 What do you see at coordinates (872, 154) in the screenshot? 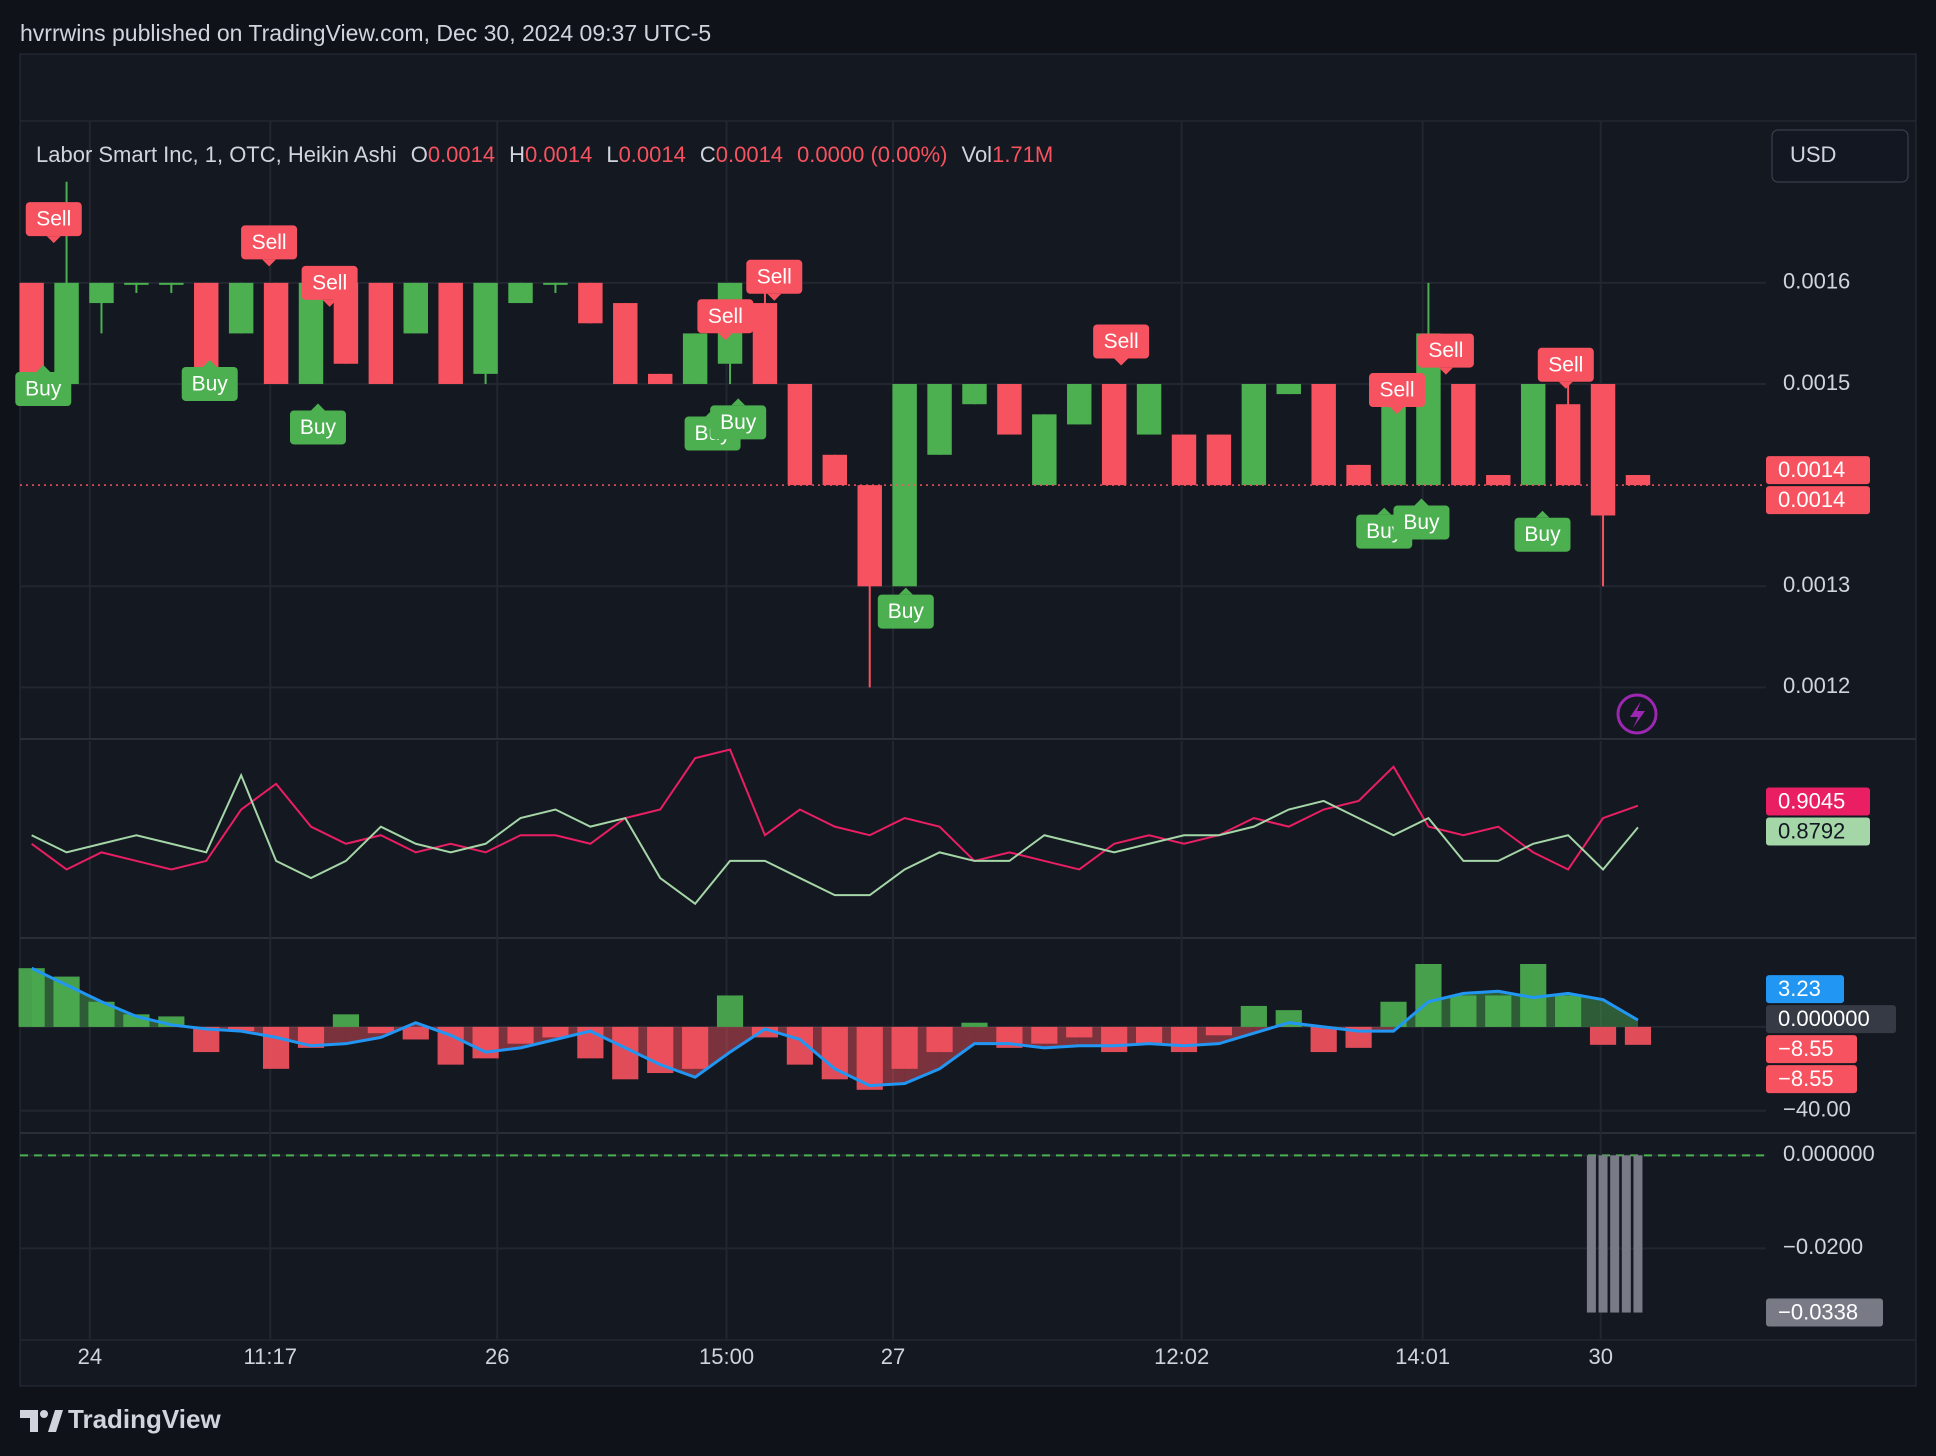
I see `legend-change: 0.0000 (0.00%)` at bounding box center [872, 154].